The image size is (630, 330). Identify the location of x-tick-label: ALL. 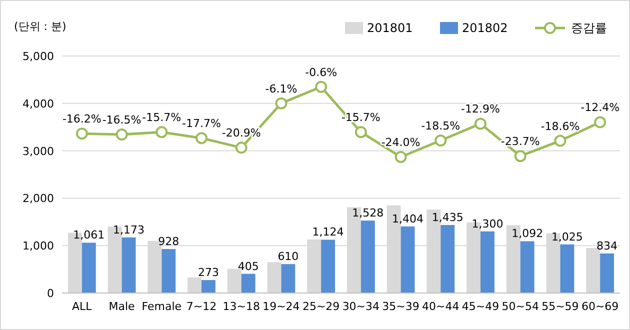
(82, 306).